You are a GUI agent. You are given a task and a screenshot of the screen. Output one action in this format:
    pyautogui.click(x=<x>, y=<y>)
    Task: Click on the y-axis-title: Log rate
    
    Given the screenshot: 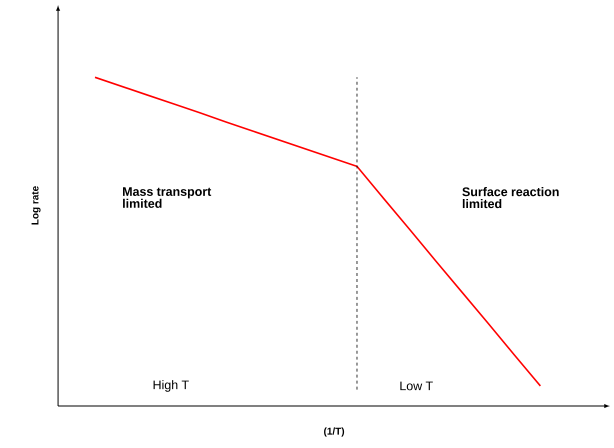 What is the action you would take?
    pyautogui.click(x=36, y=205)
    